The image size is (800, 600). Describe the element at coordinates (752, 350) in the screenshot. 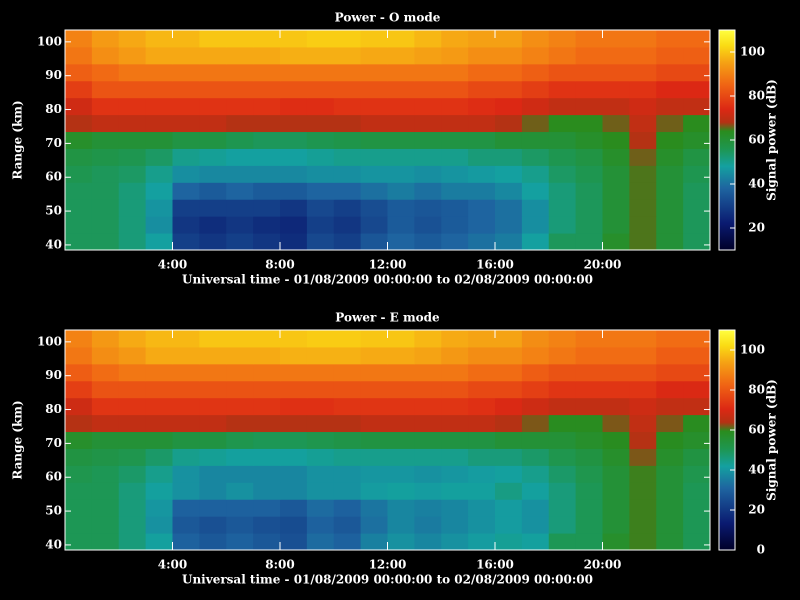

I see `colorbar-tick-label: 100` at that location.